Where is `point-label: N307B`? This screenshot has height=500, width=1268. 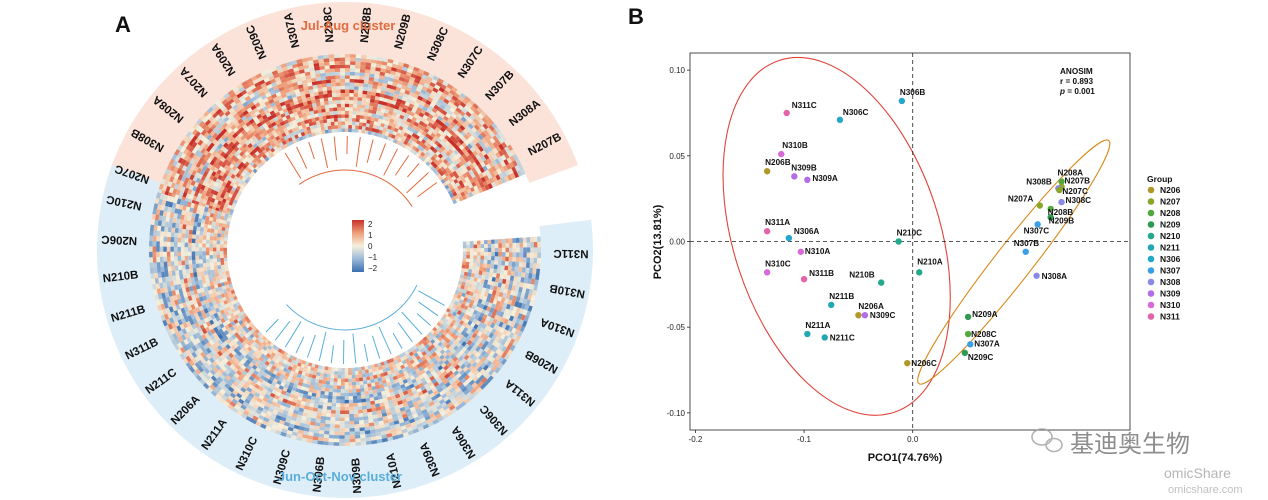 point-label: N307B is located at coordinates (1027, 243).